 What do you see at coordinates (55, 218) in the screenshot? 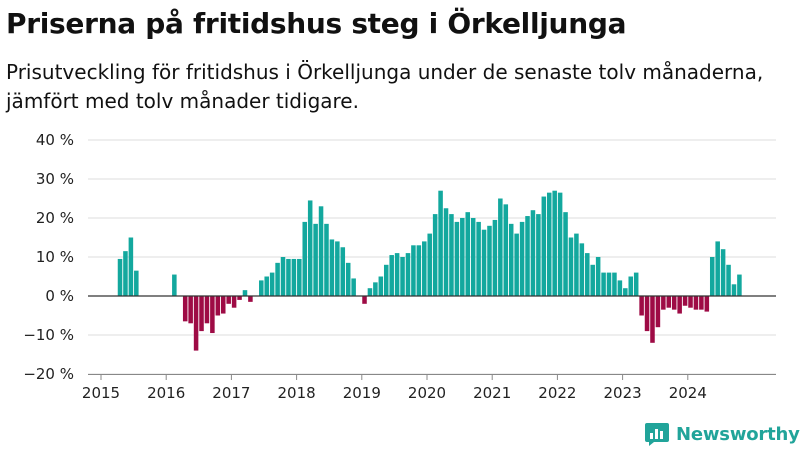
I see `y-tick-label: 20 %` at bounding box center [55, 218].